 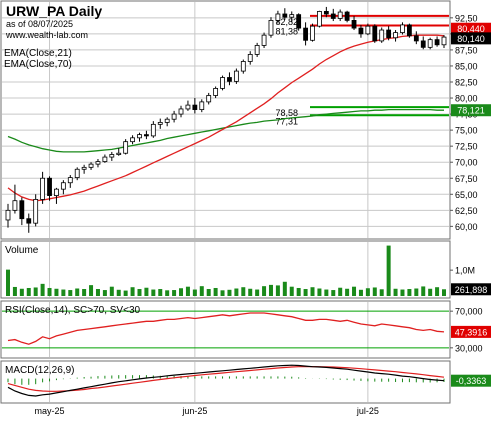 What do you see at coordinates (226, 328) in the screenshot?
I see `rsi-line` at bounding box center [226, 328].